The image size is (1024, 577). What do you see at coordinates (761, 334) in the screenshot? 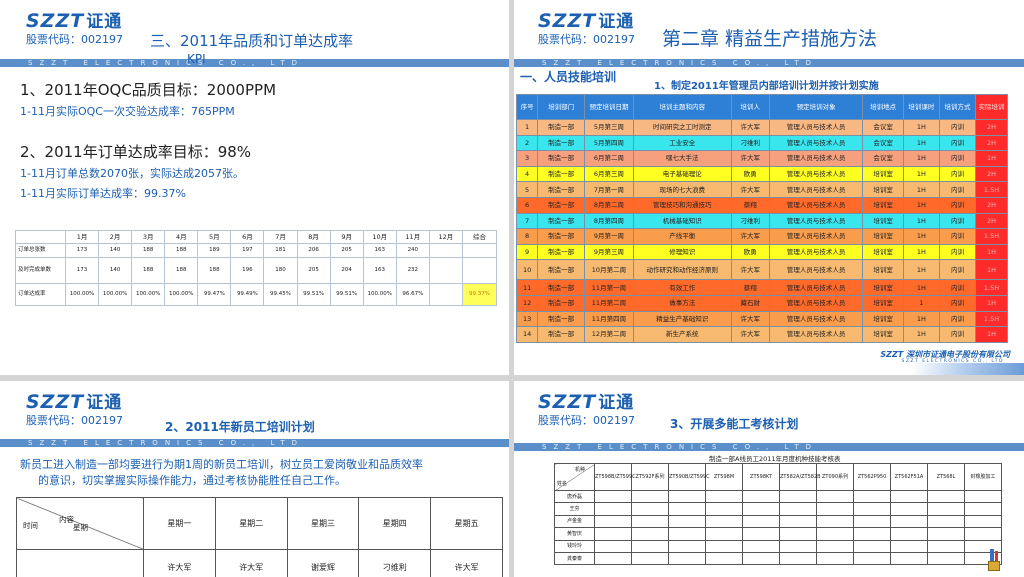
I see `table-row: 14 制造一部 12月第二周 新生产系统 许大军 管理人员与技术人员 培训室 1H 内训 1H` at bounding box center [761, 334].